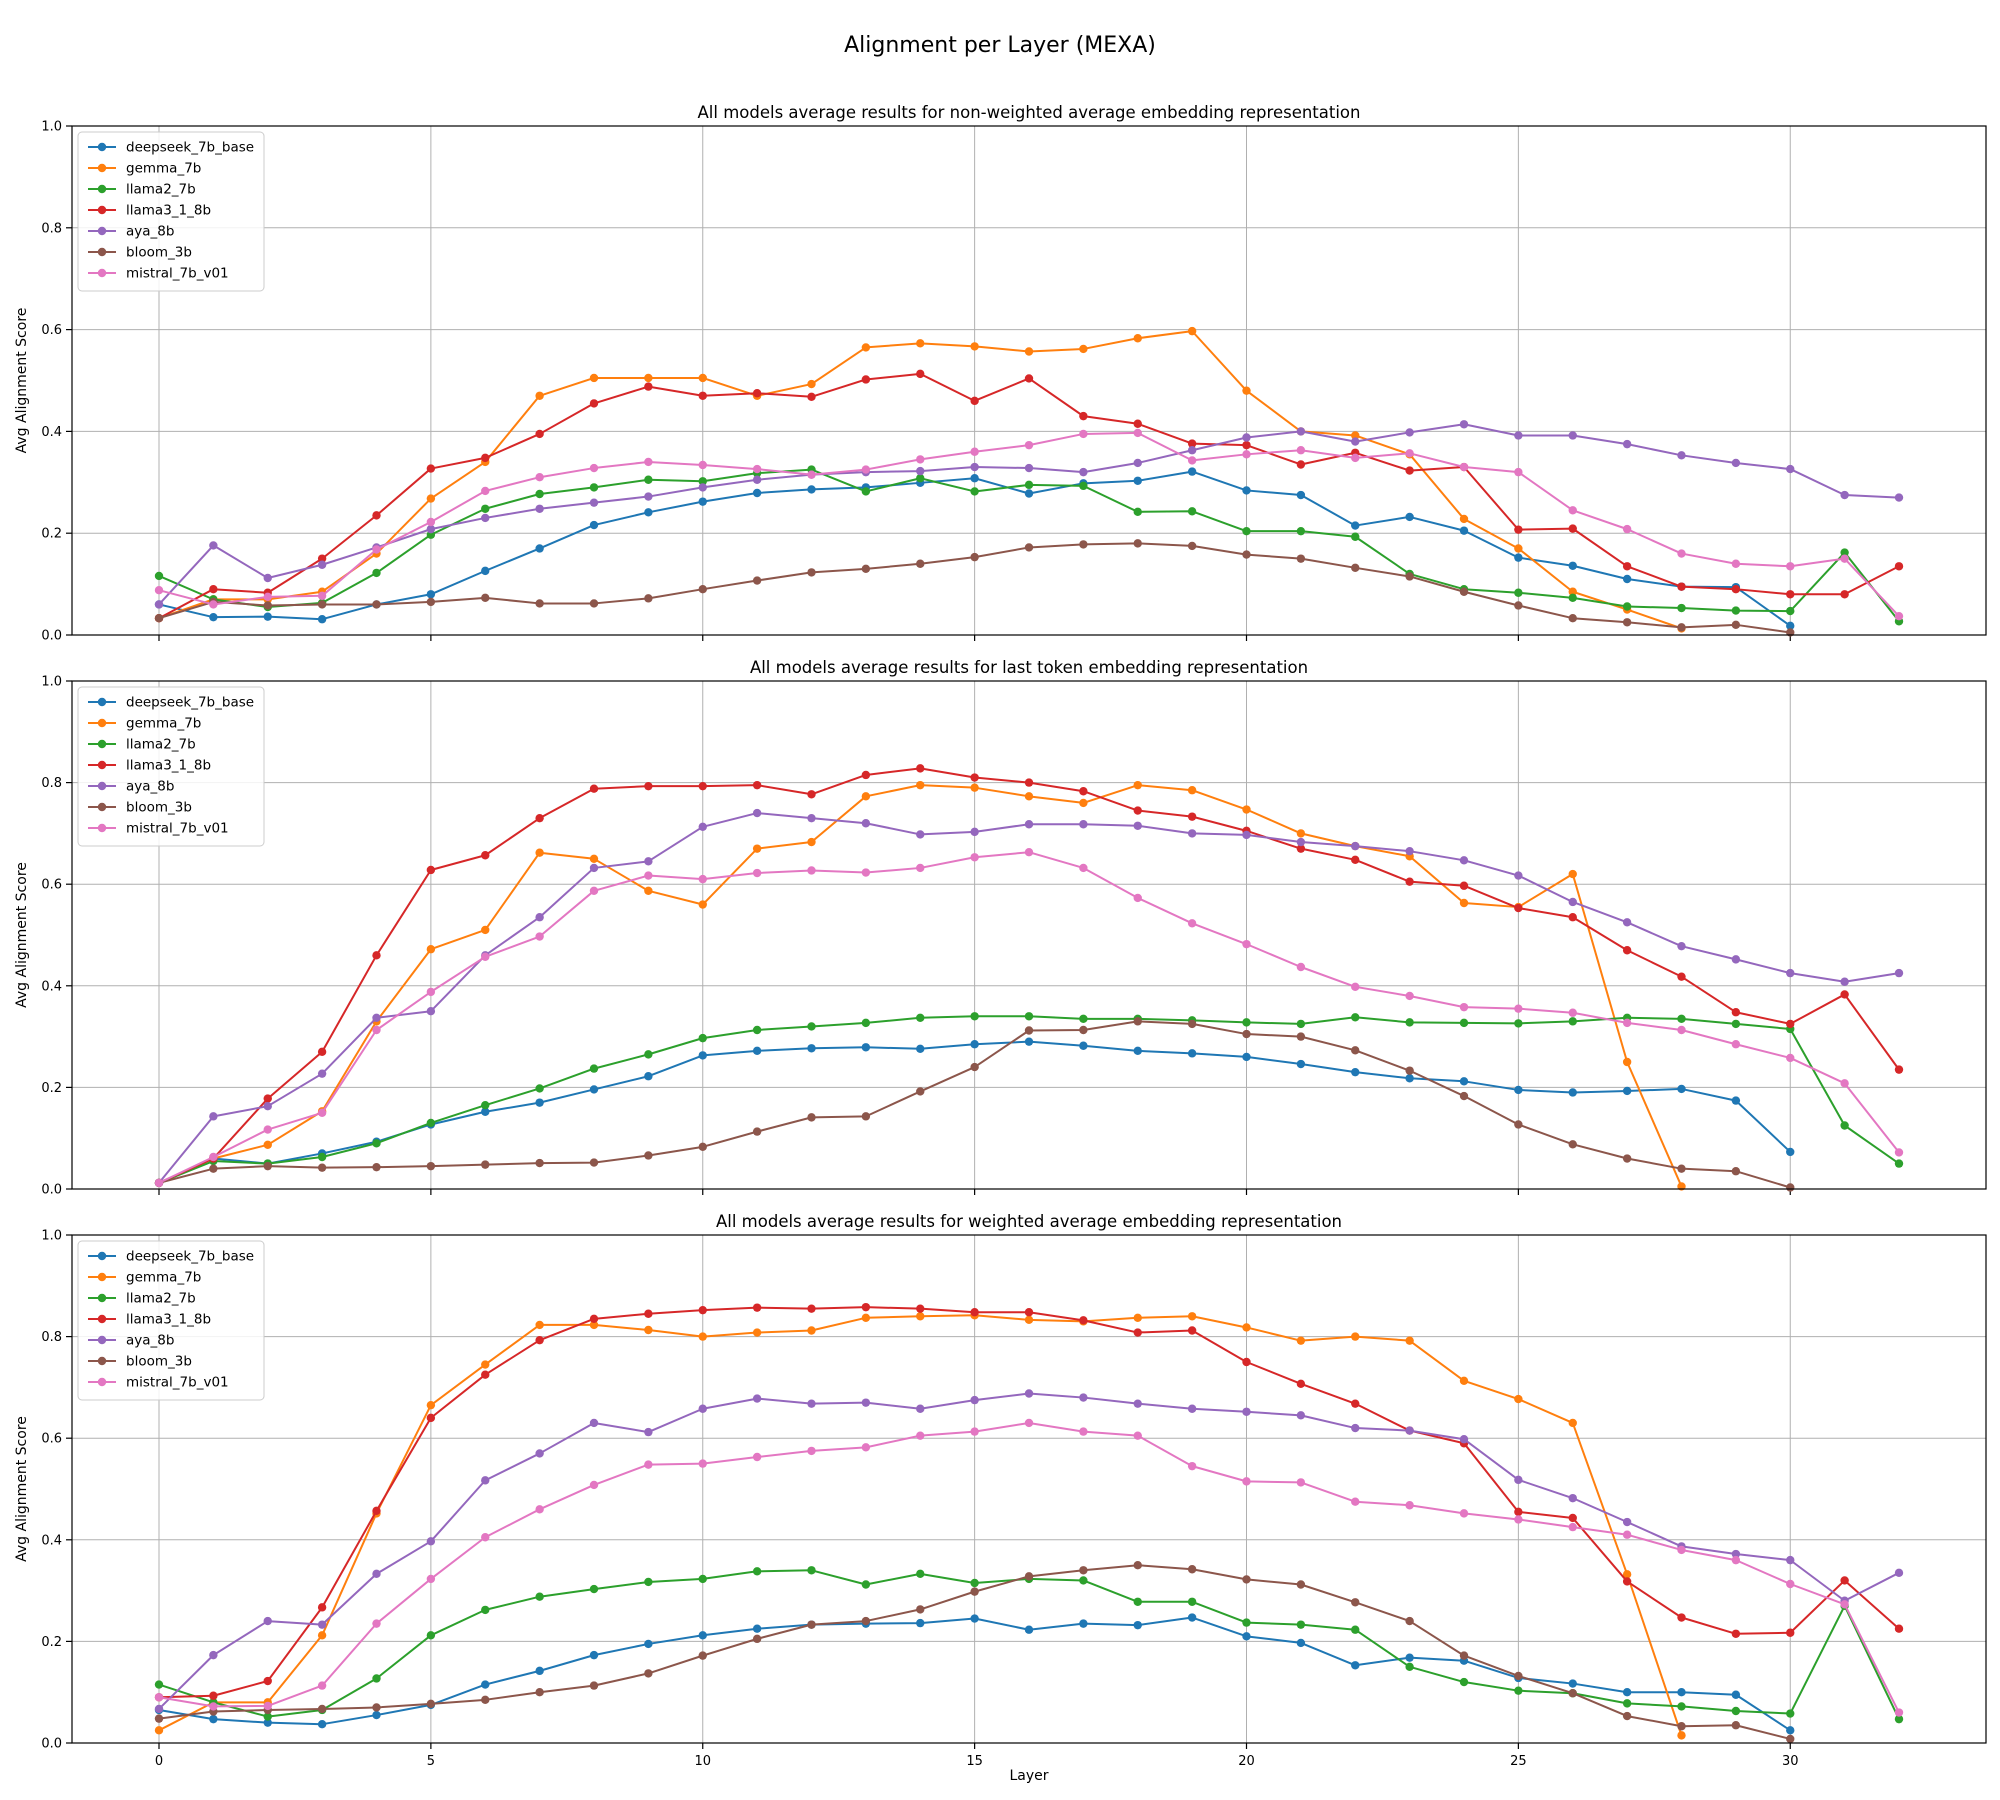 This screenshot has width=2000, height=1800. What do you see at coordinates (974, 1761) in the screenshot?
I see `x-tick-label: 15` at bounding box center [974, 1761].